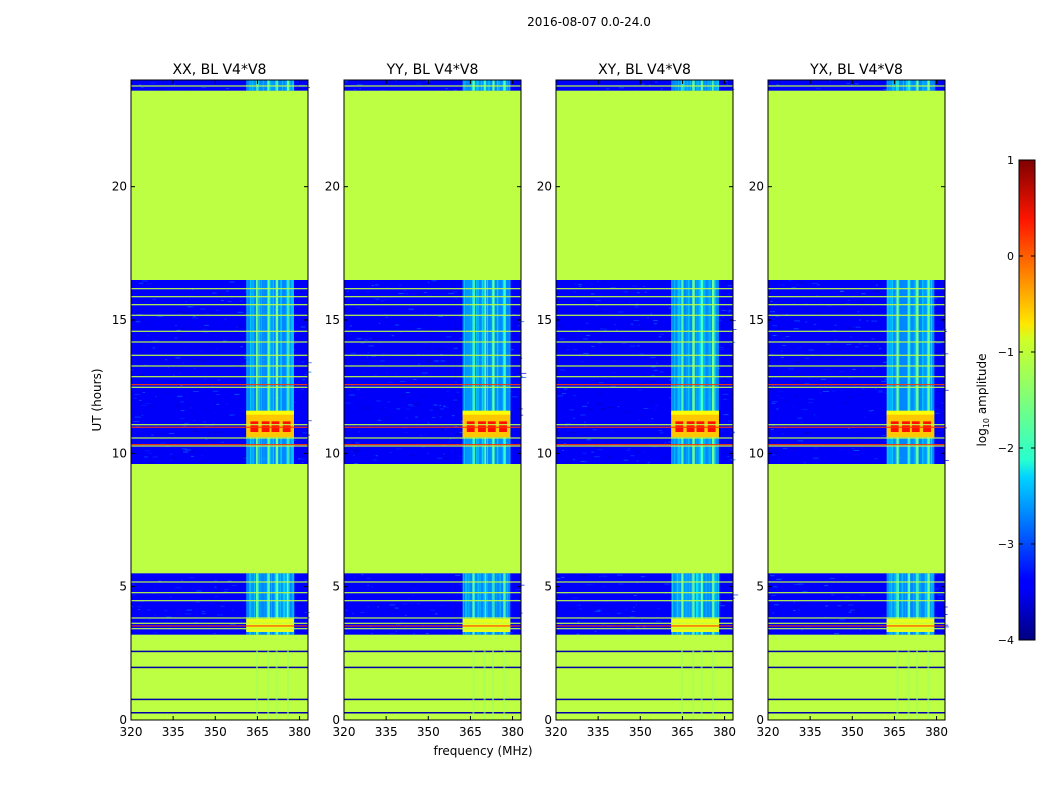 Image resolution: width=1050 pixels, height=800 pixels. What do you see at coordinates (598, 732) in the screenshot?
I see `x-tick-label: 335` at bounding box center [598, 732].